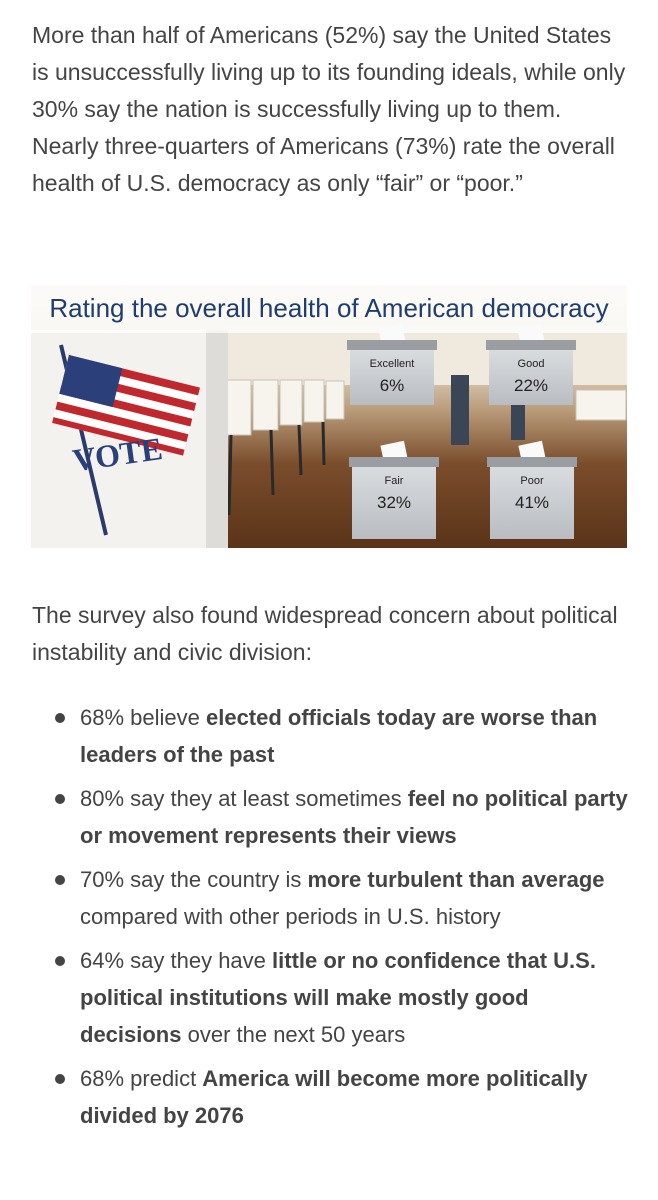 The image size is (658, 1200). Describe the element at coordinates (143, 717) in the screenshot. I see `text: 68% believe` at that location.